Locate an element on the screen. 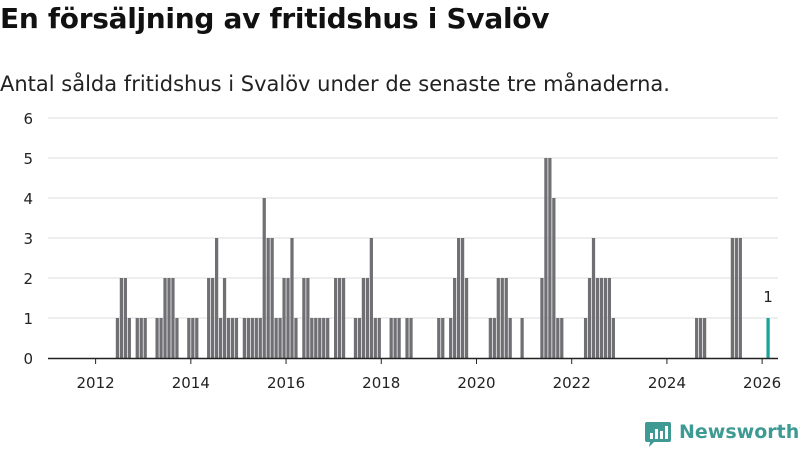 The width and height of the screenshot is (800, 451). newsworthy-logo-text: Newsworthy is located at coordinates (739, 432).